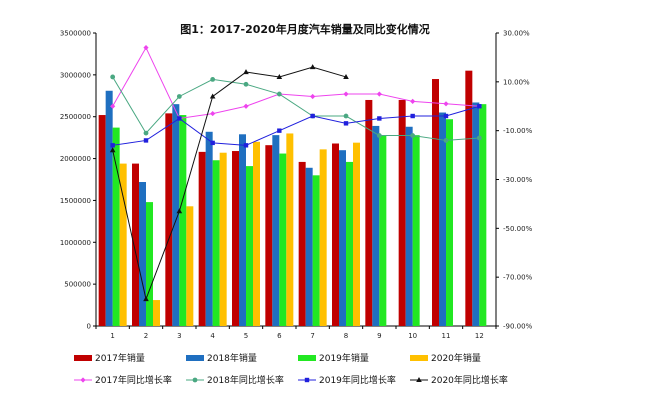 The height and width of the screenshot is (410, 667). I want to click on legend-label: 2018年销量, so click(232, 358).